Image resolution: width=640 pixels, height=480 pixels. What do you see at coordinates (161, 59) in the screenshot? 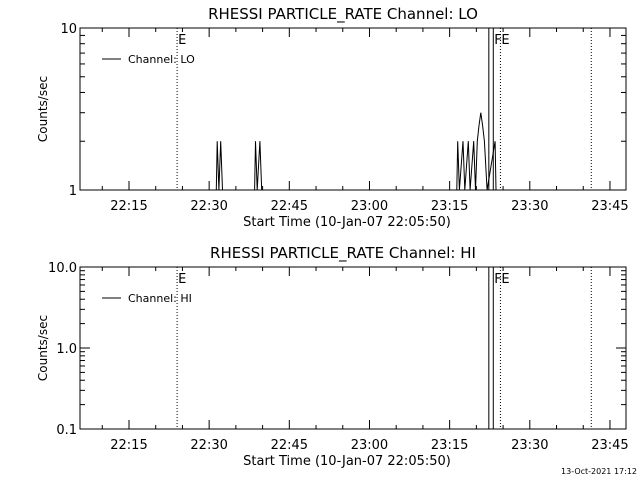
I see `legend-label: Channel: LO` at bounding box center [161, 59].